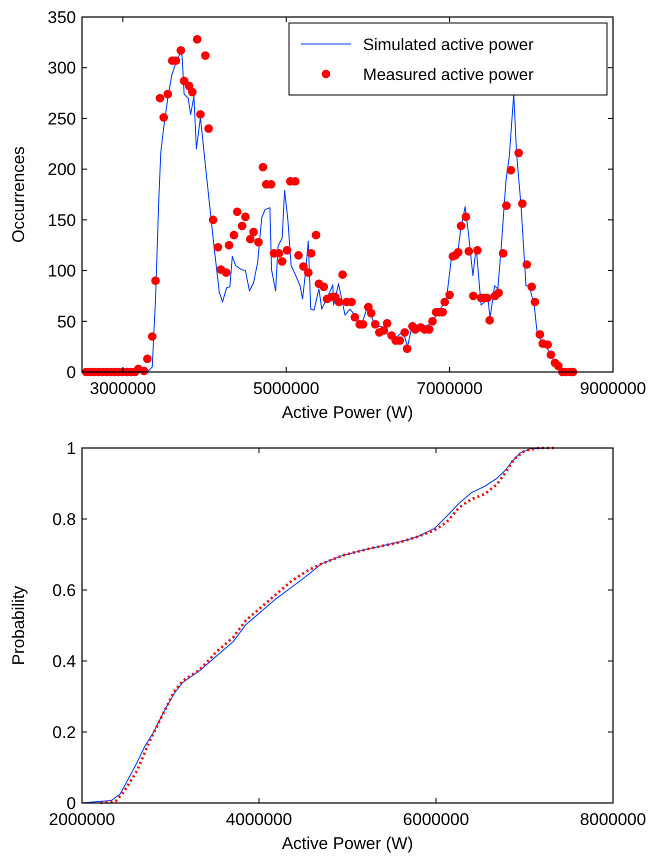 This screenshot has width=657, height=862. I want to click on y-tick-label: 0.2, so click(64, 732).